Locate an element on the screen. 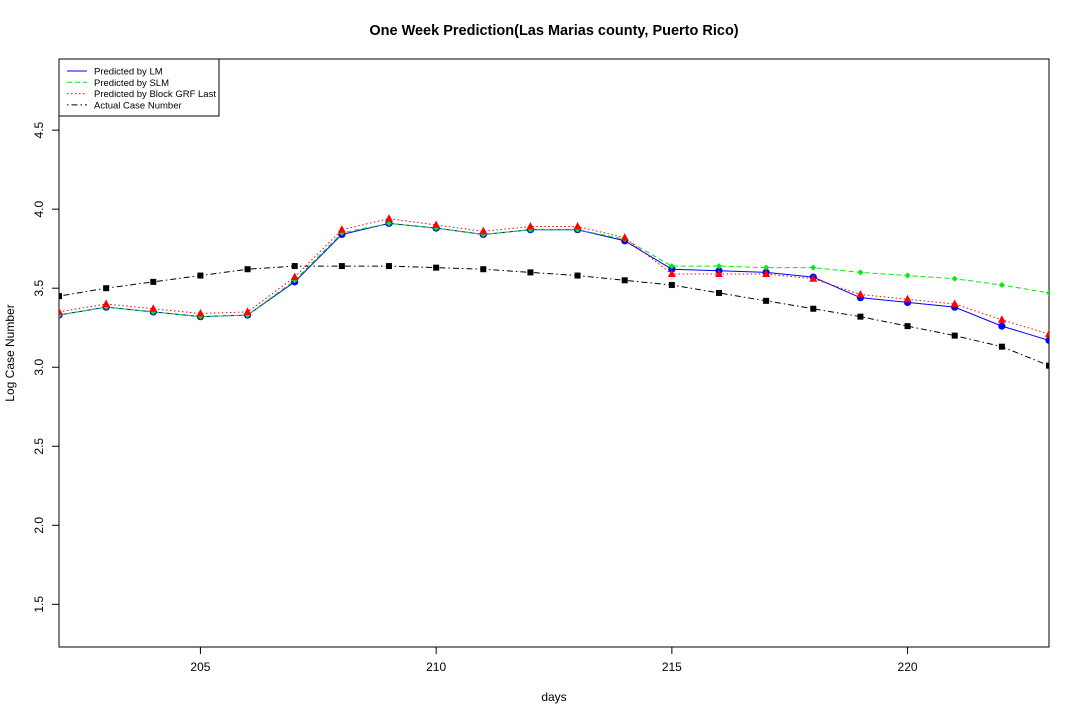 The height and width of the screenshot is (720, 1080). legend-box is located at coordinates (139, 87).